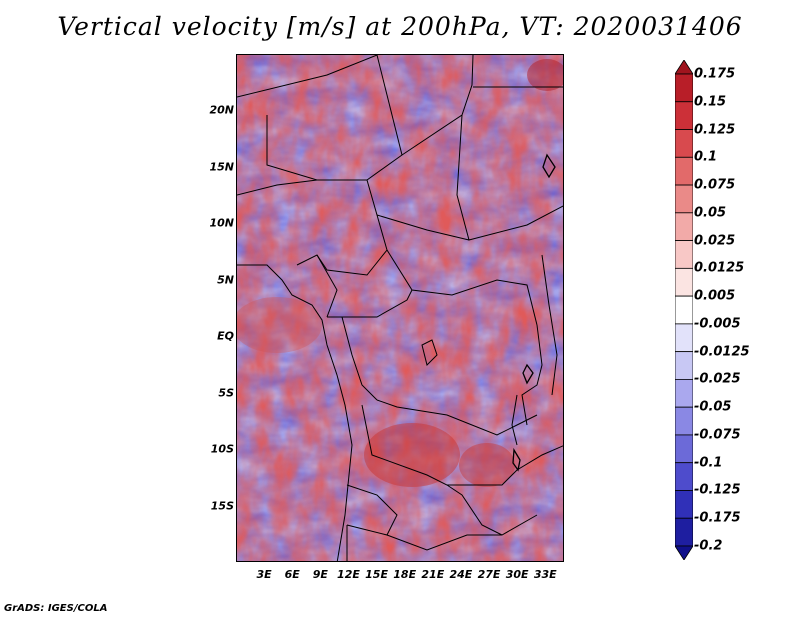 Image resolution: width=800 pixels, height=618 pixels. I want to click on colorbar-level-label: -0.025, so click(717, 379).